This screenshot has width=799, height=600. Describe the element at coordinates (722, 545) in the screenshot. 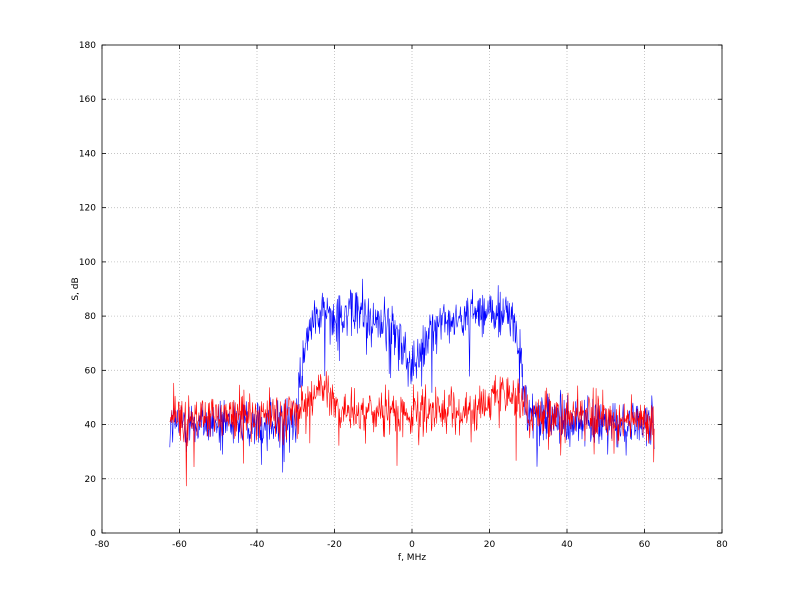

I see `x-tick-label: 80` at that location.